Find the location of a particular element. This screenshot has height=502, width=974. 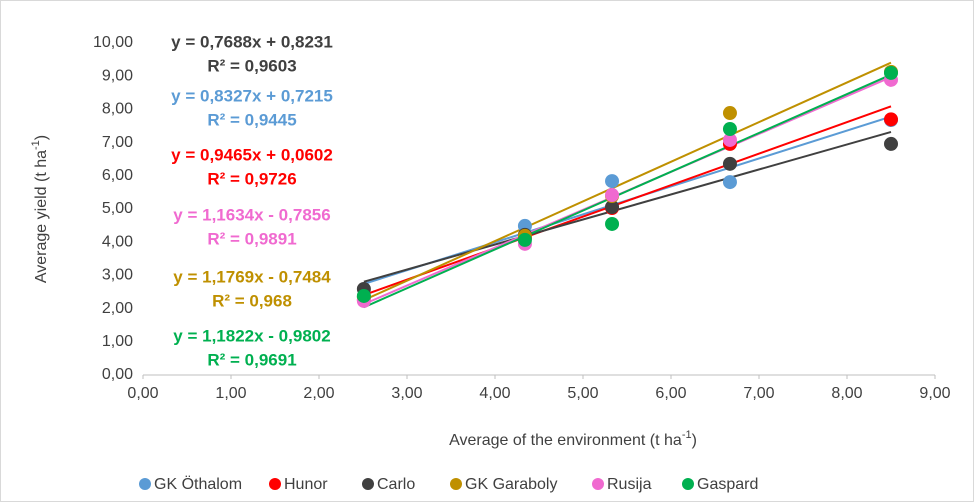

trend-r2: R² = 0,9691 is located at coordinates (251, 359).